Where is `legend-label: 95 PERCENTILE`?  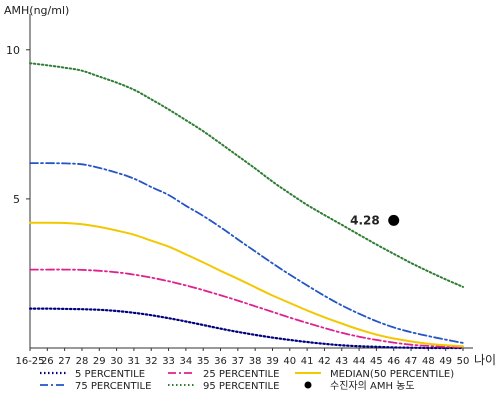
legend-label: 95 PERCENTILE is located at coordinates (241, 386).